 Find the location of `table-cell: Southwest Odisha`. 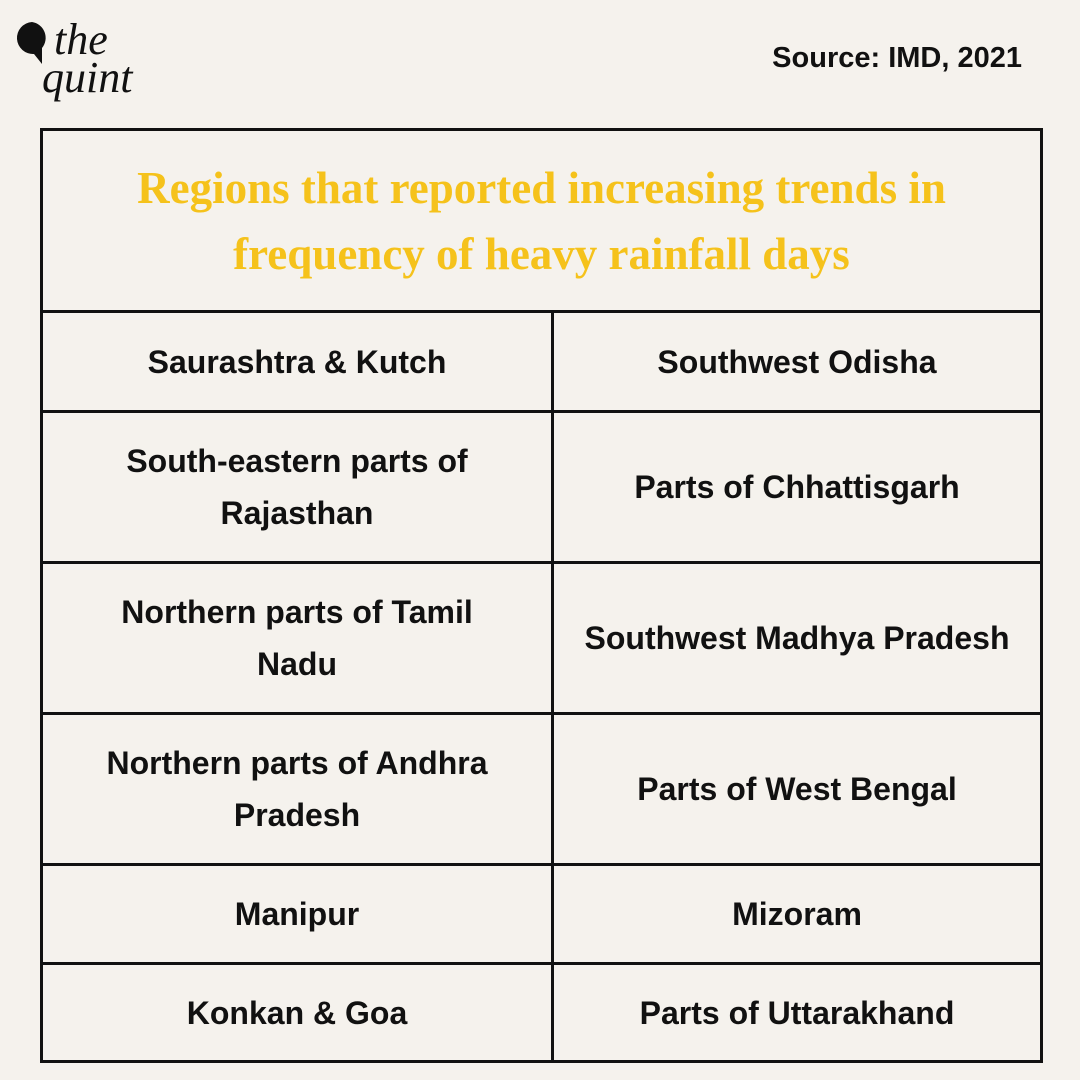

table-cell: Southwest Odisha is located at coordinates (797, 361).